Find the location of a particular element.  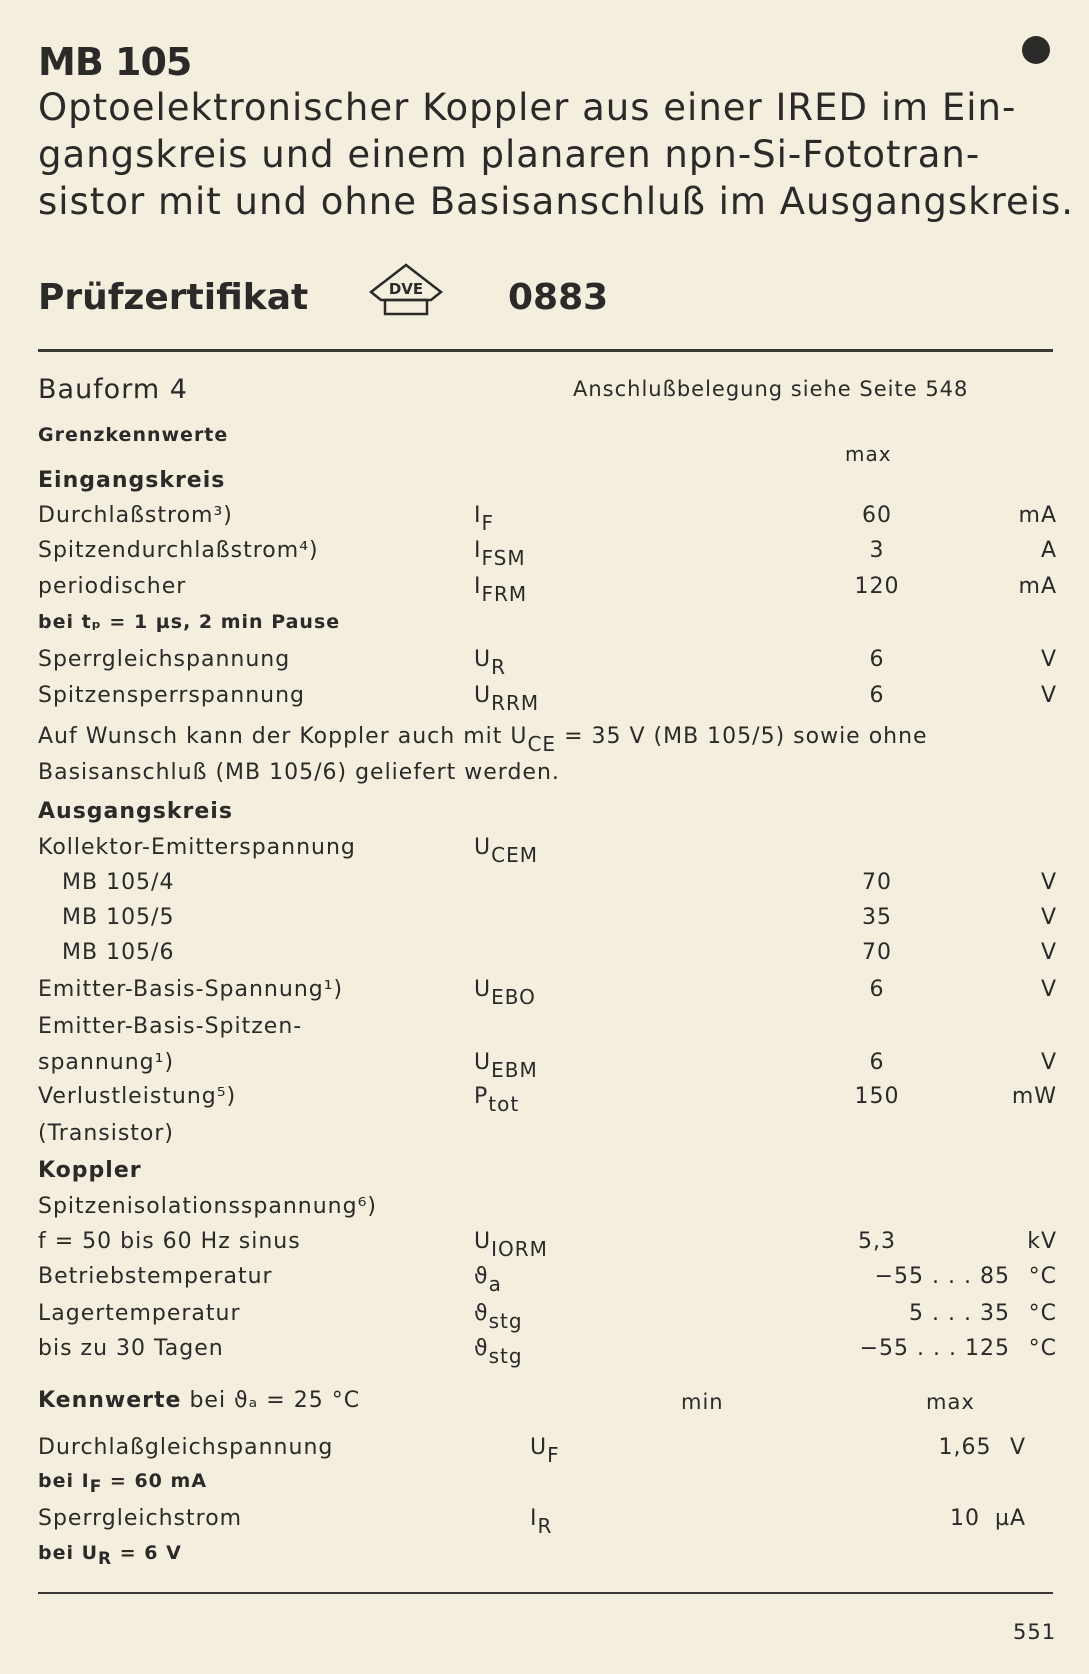

row-symbol: UCEM is located at coordinates (506, 851).